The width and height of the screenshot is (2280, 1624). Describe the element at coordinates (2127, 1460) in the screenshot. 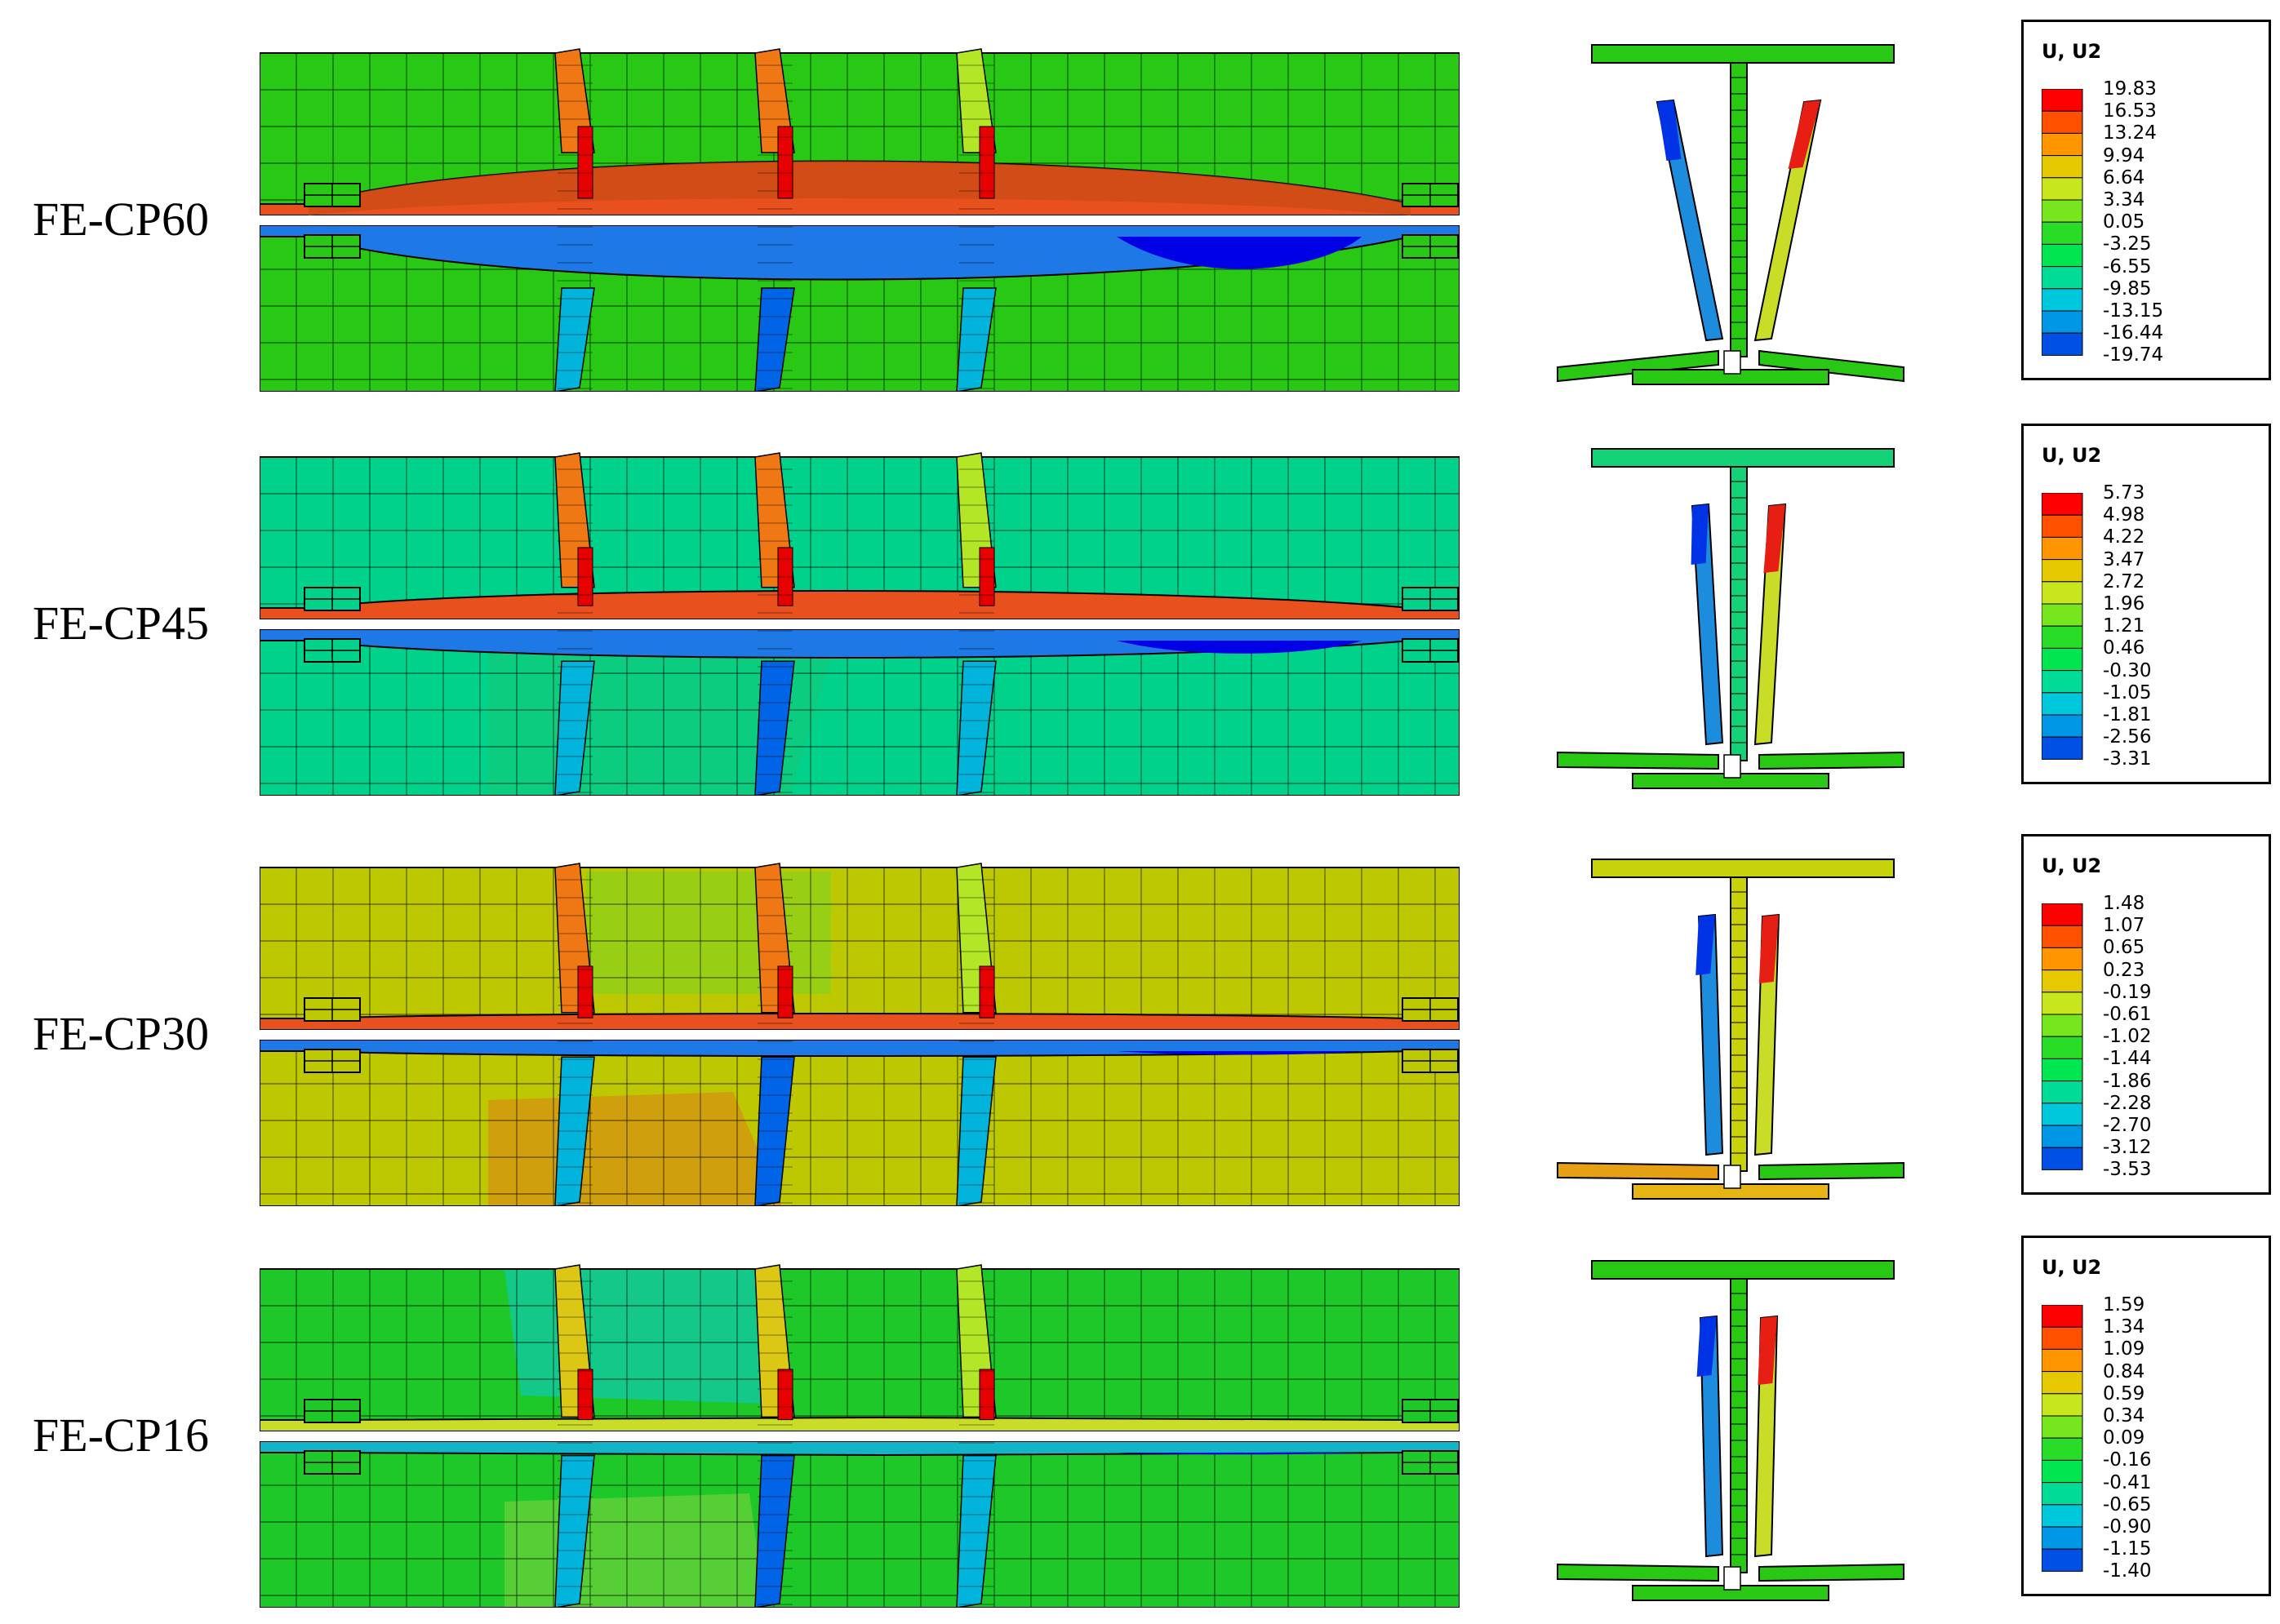

I see `legend-value: -0.16` at that location.